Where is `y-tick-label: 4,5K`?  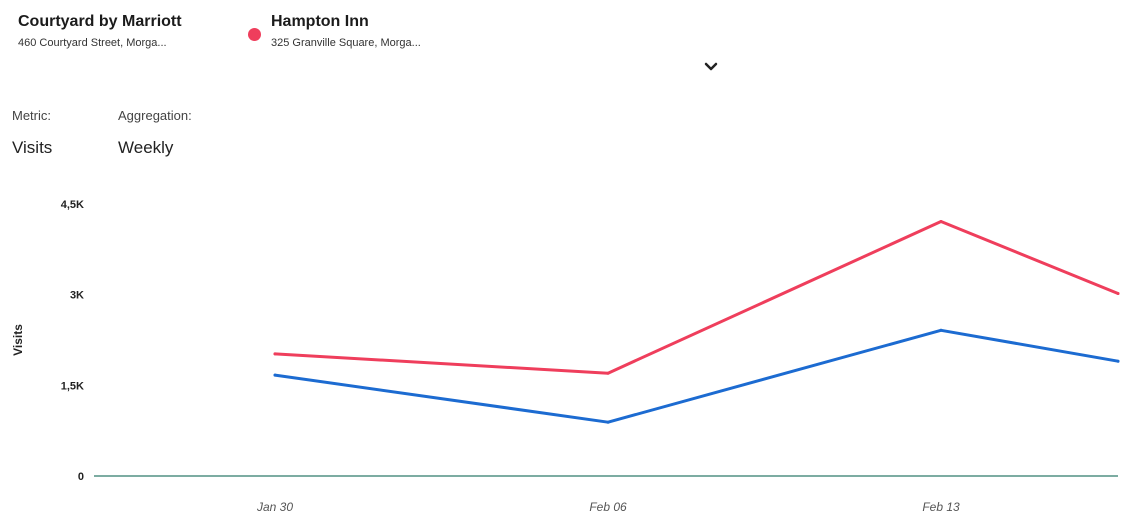
y-tick-label: 4,5K is located at coordinates (72, 205).